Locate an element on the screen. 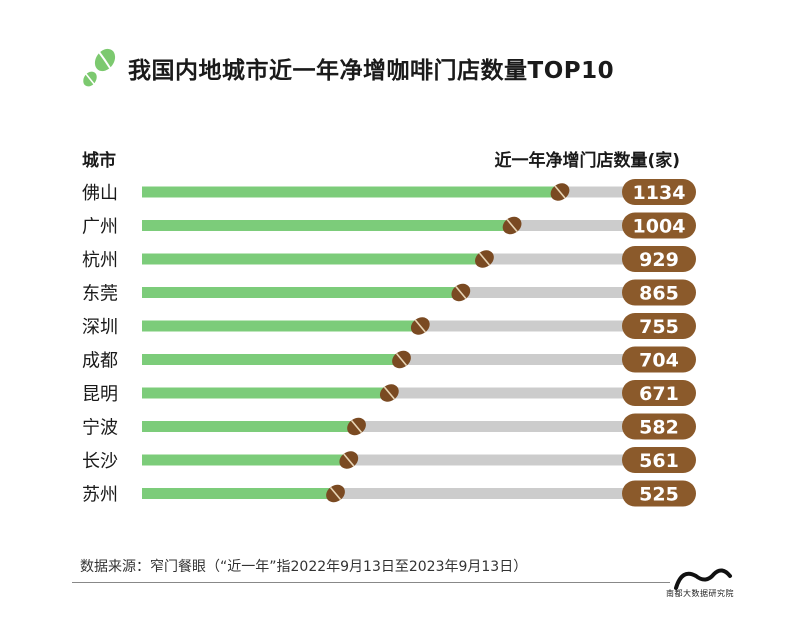  city-label: 长沙 is located at coordinates (100, 461).